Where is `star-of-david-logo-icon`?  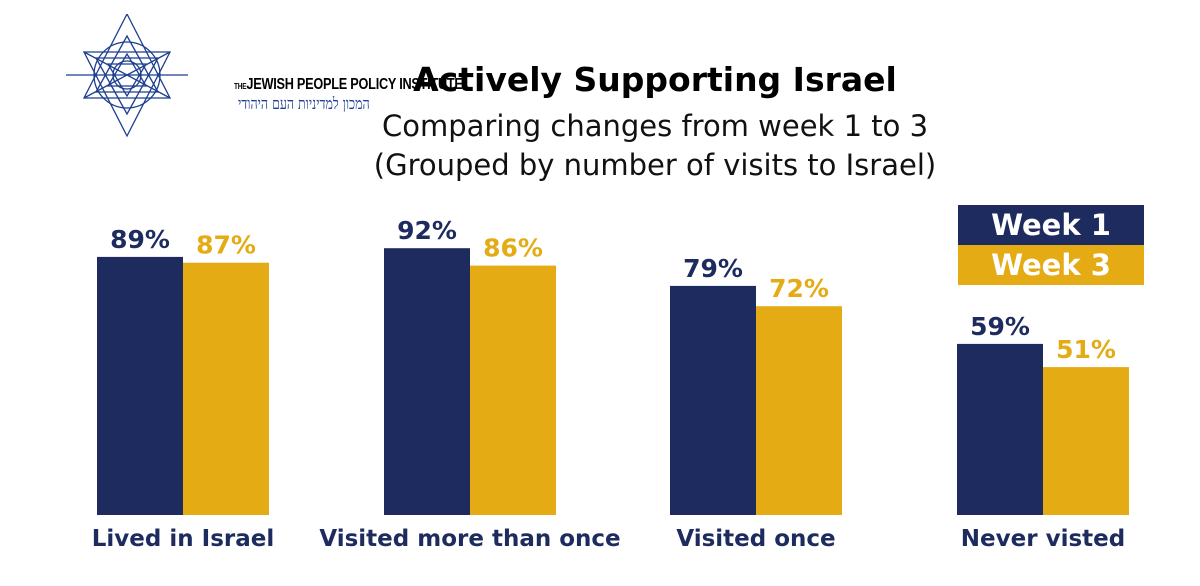
star-of-david-logo-icon is located at coordinates (127, 75).